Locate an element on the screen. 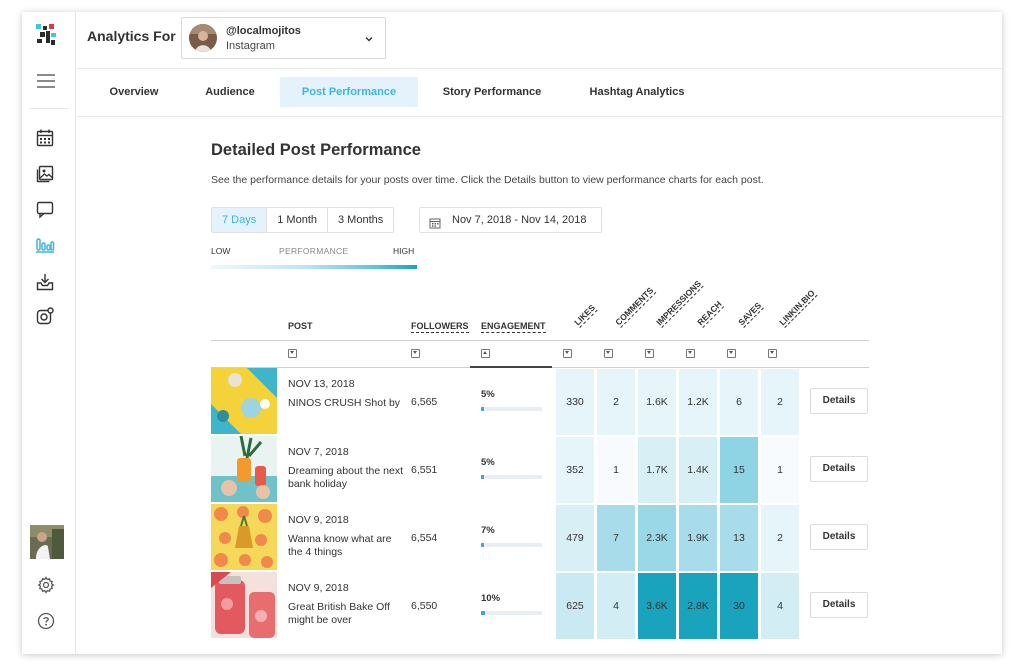 This screenshot has width=1024, height=672. cell-saves: 15 is located at coordinates (739, 470).